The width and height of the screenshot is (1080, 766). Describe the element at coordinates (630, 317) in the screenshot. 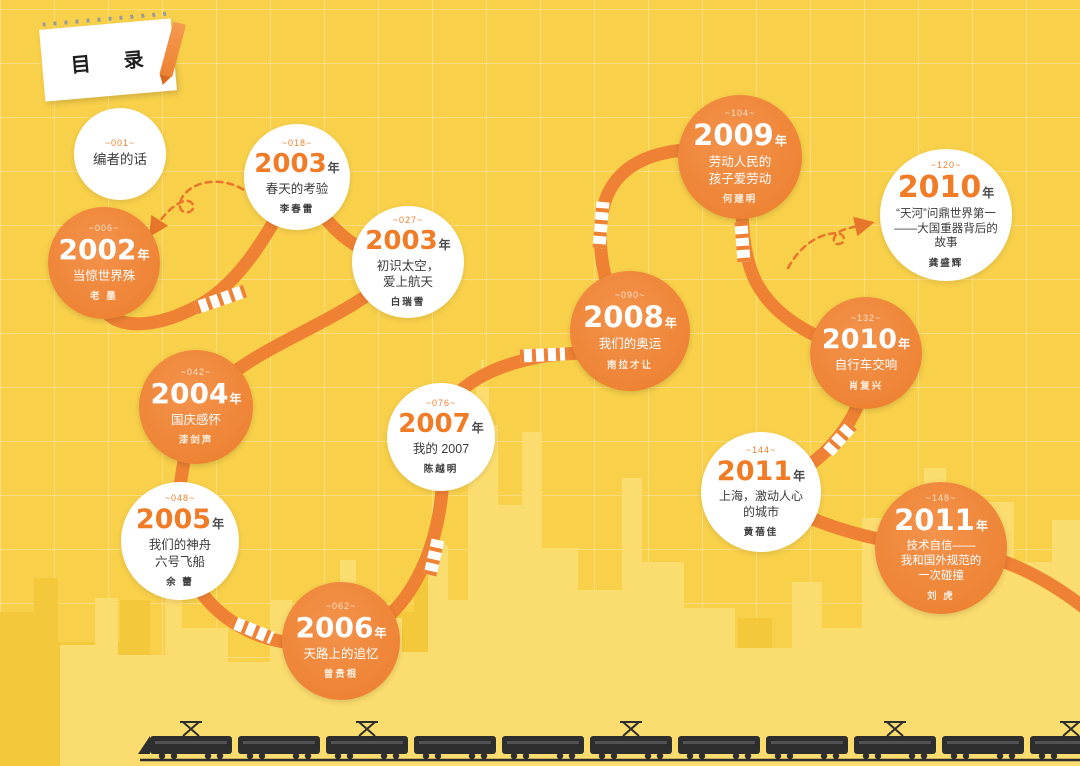

I see `entry-year: 2008年` at that location.